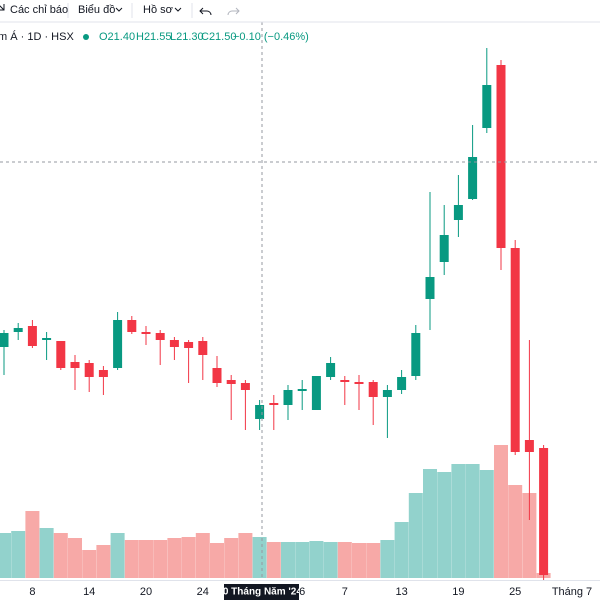  Describe the element at coordinates (32, 592) in the screenshot. I see `time-label: 8` at that location.